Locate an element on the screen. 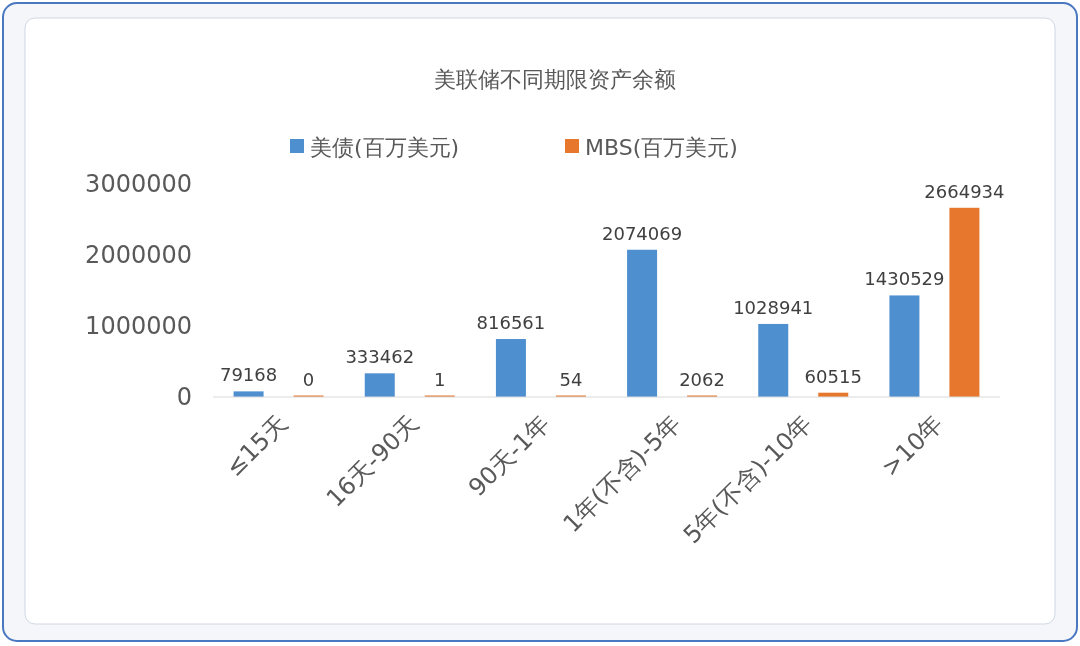 This screenshot has height=646, width=1080. data-label: 816561 is located at coordinates (511, 323).